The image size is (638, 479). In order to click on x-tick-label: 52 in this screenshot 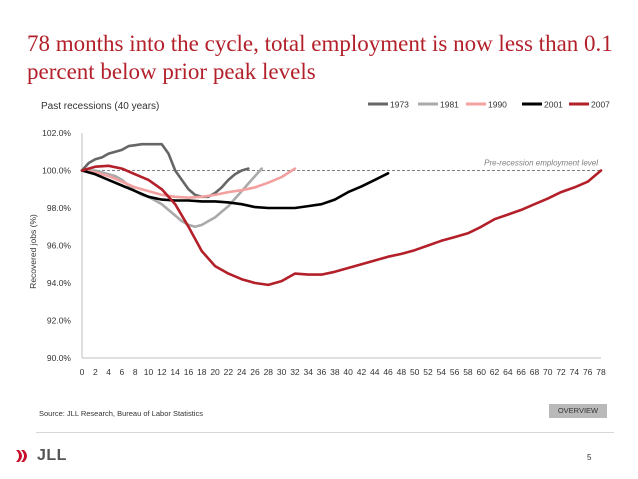, I will do `click(428, 372)`.